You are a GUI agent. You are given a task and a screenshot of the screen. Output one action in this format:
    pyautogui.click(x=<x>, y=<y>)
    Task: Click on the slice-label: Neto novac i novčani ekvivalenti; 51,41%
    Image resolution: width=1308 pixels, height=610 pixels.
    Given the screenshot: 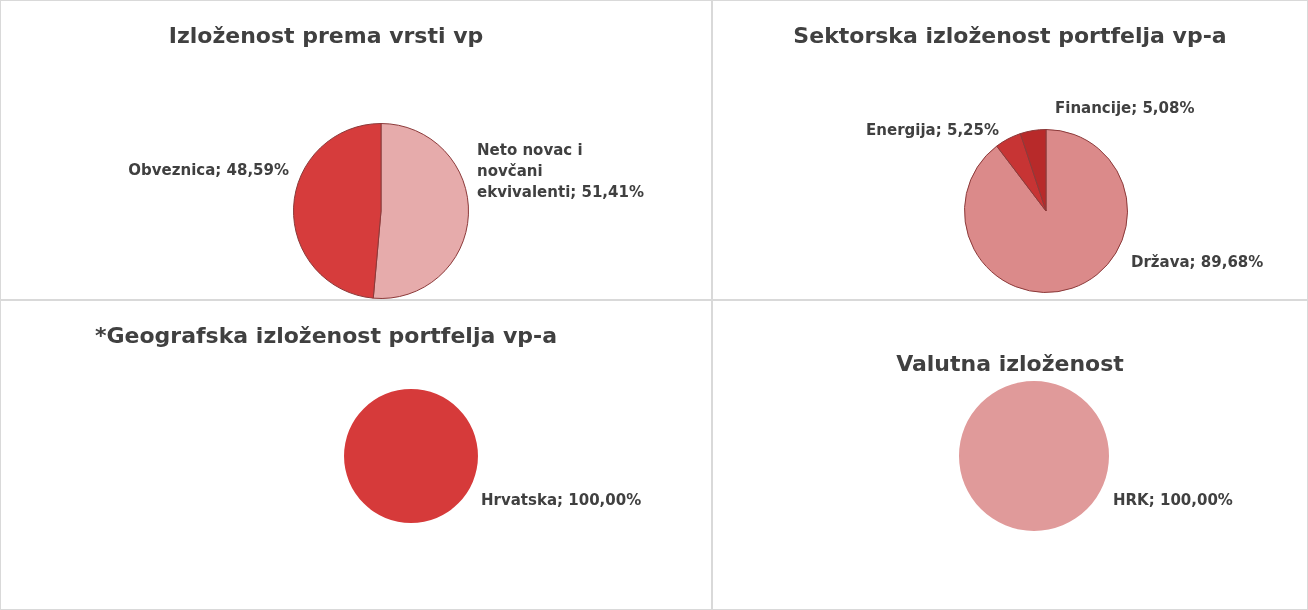 What is the action you would take?
    pyautogui.click(x=560, y=170)
    